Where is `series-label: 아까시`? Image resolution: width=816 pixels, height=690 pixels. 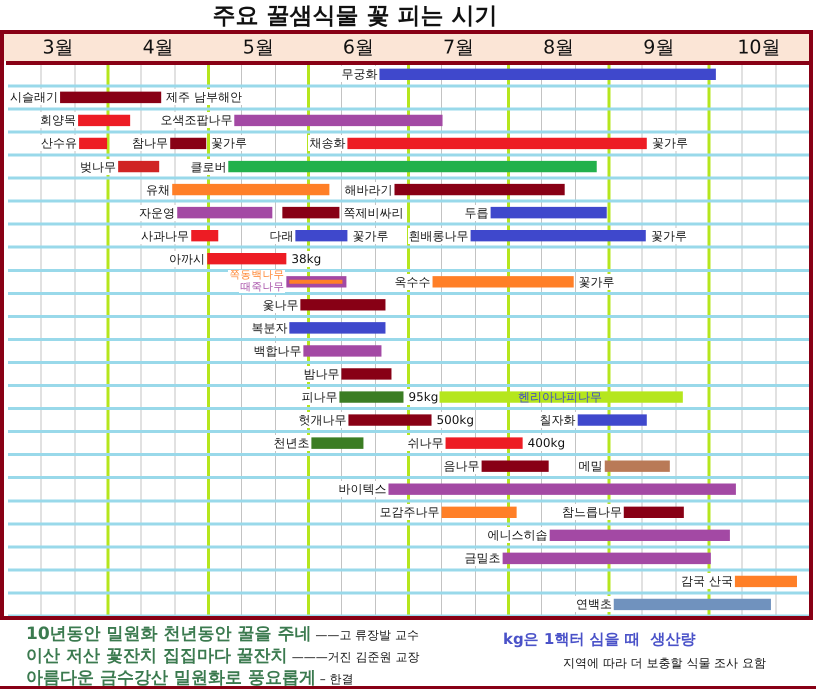
series-label: 아까시 is located at coordinates (187, 258).